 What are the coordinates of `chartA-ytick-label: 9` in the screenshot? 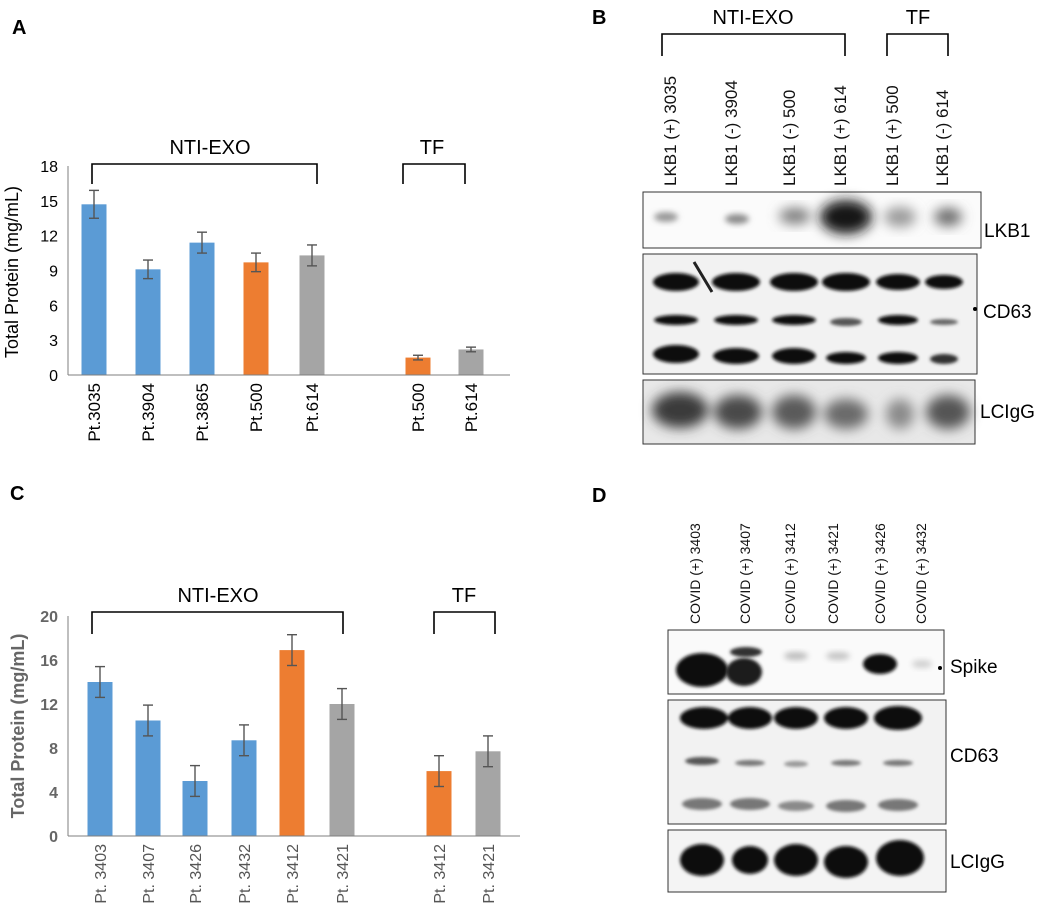 It's located at (53, 272).